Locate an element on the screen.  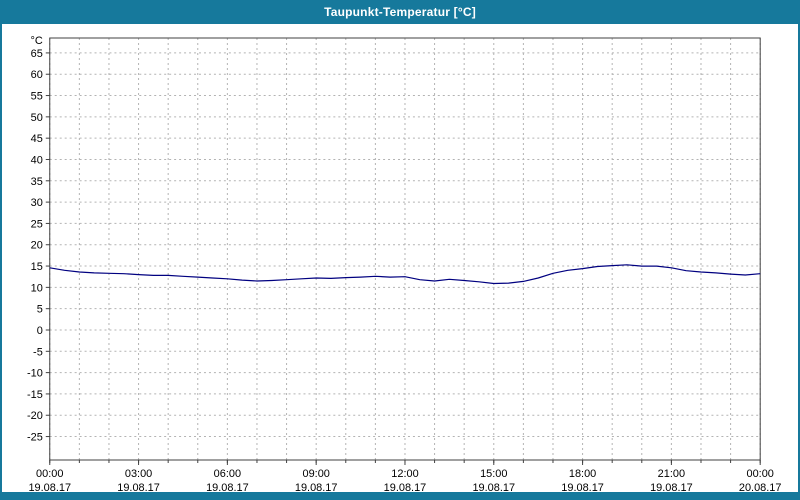
svg-text: 15:00 is located at coordinates (493, 474).